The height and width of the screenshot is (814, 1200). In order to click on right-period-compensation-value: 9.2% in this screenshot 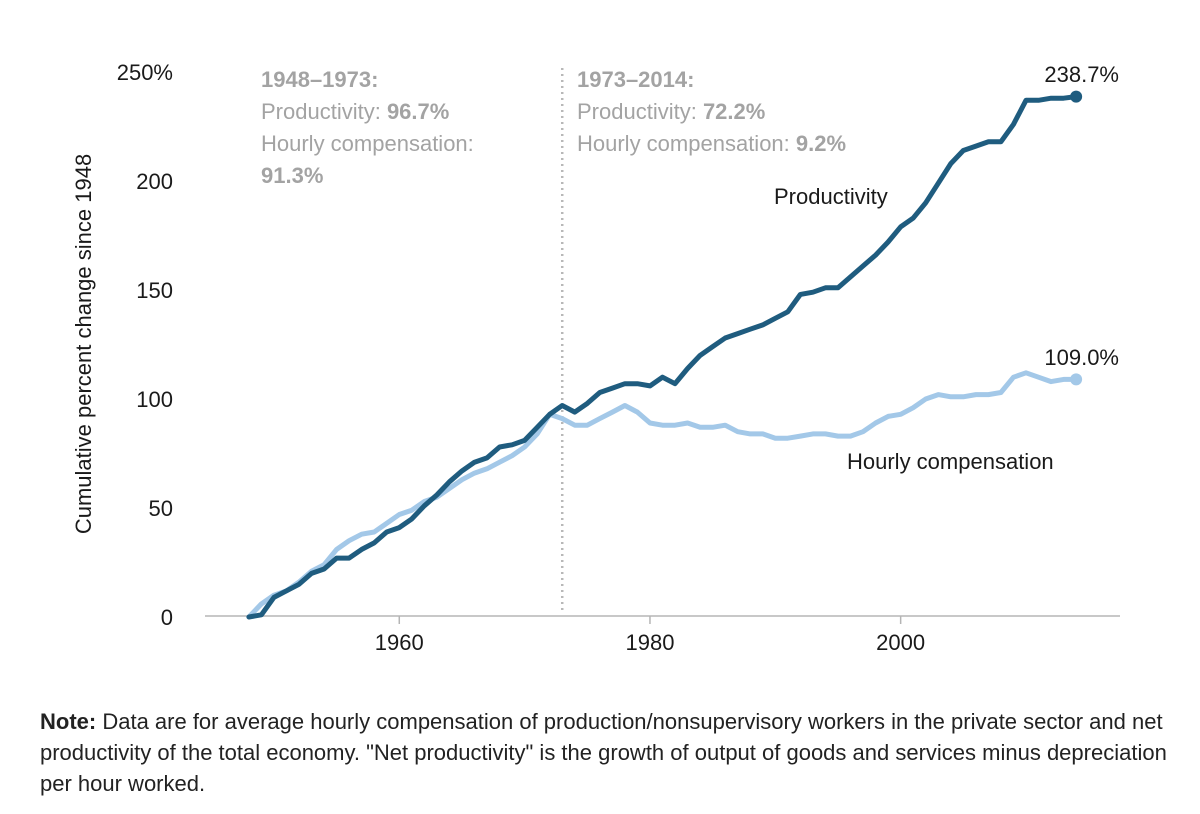, I will do `click(821, 143)`.